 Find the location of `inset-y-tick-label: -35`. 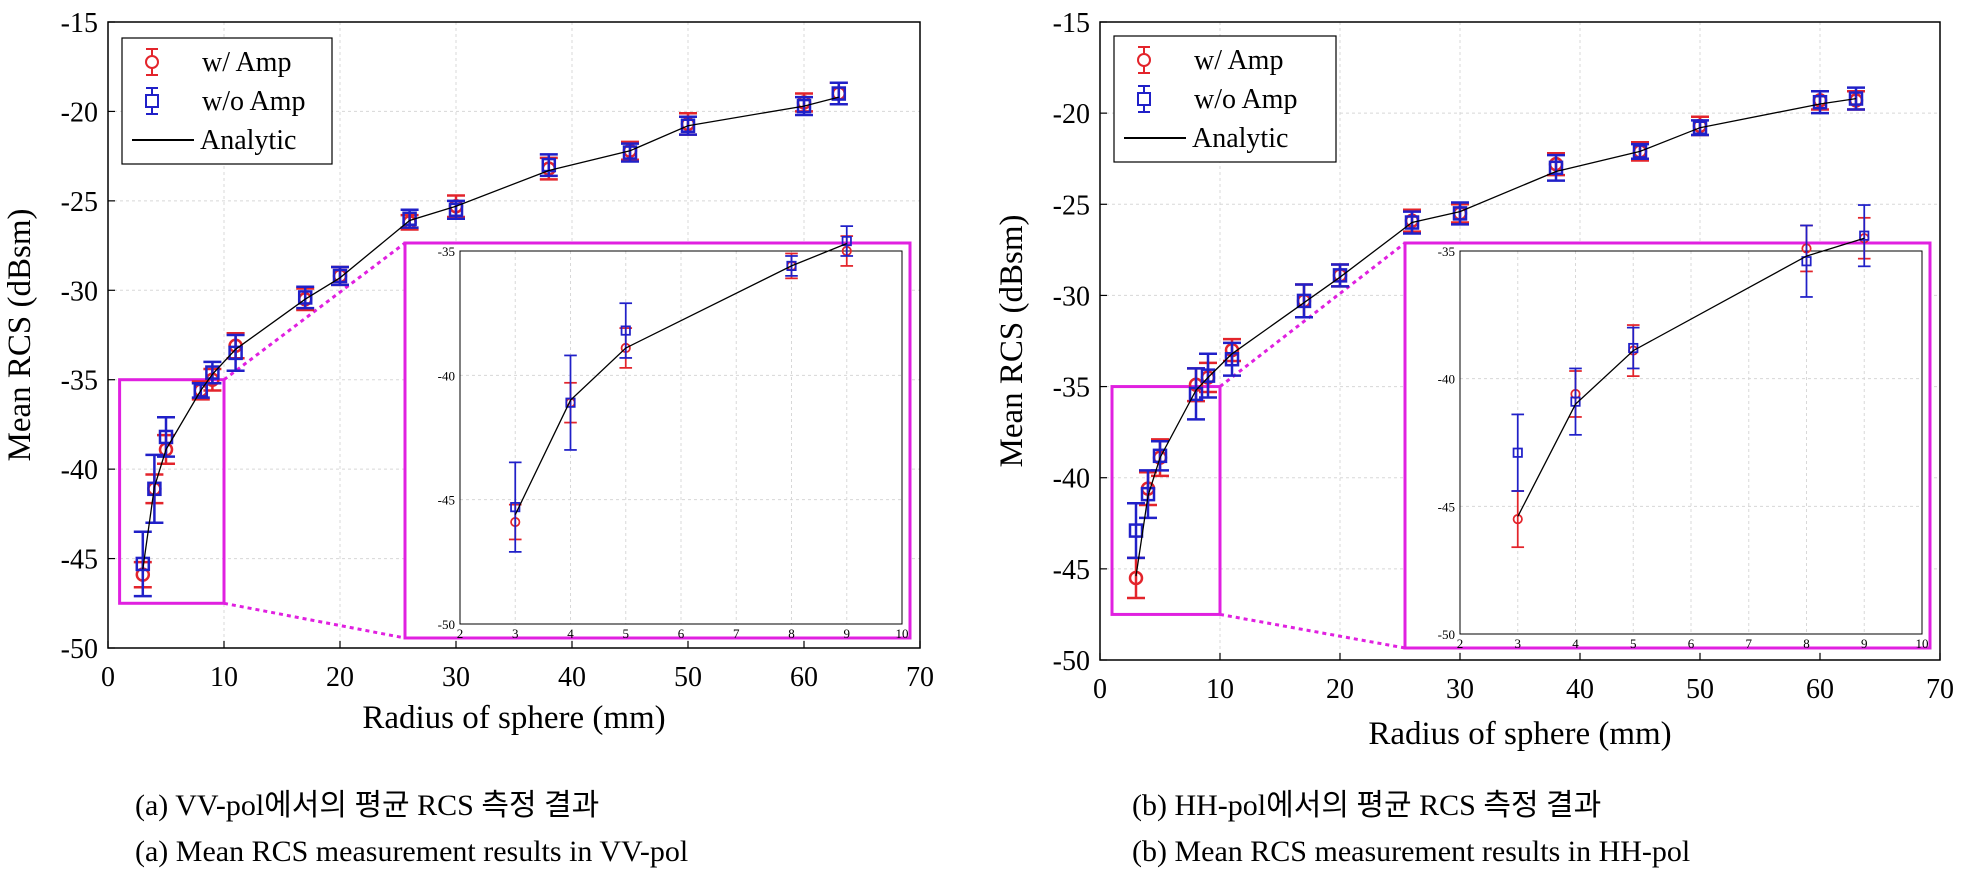

inset-y-tick-label: -35 is located at coordinates (1446, 251).